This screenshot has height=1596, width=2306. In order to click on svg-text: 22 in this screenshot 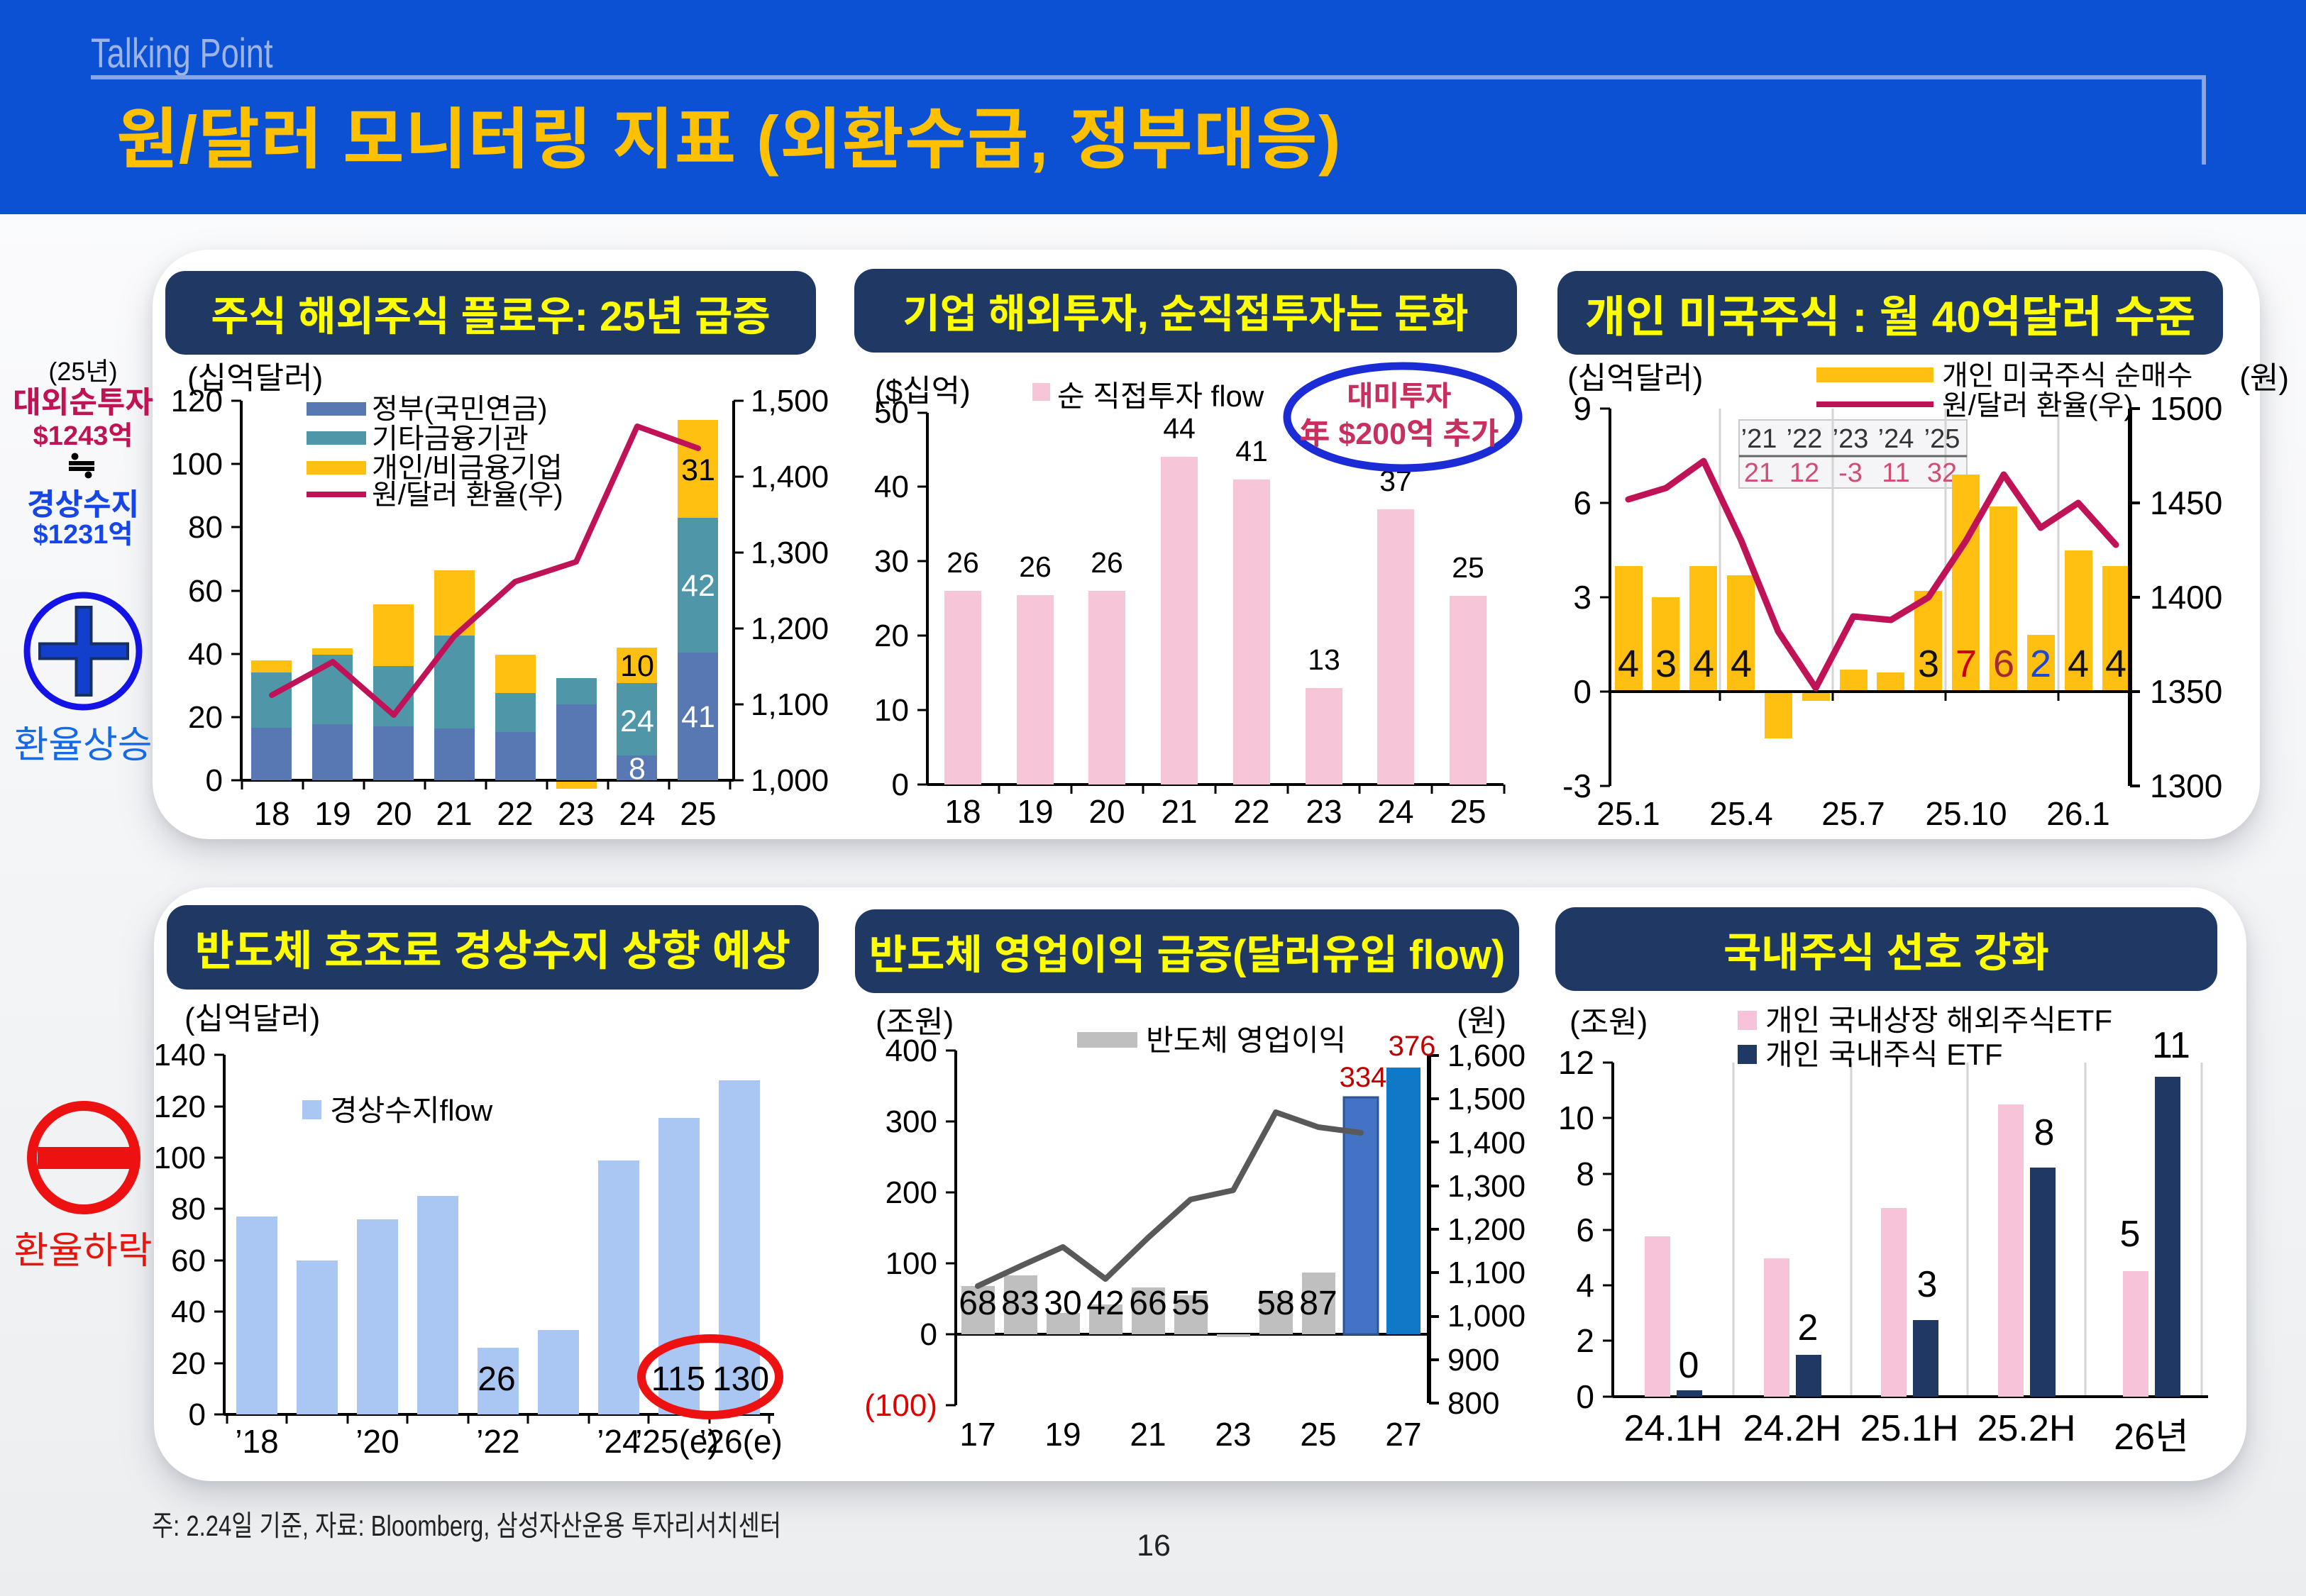, I will do `click(1251, 811)`.